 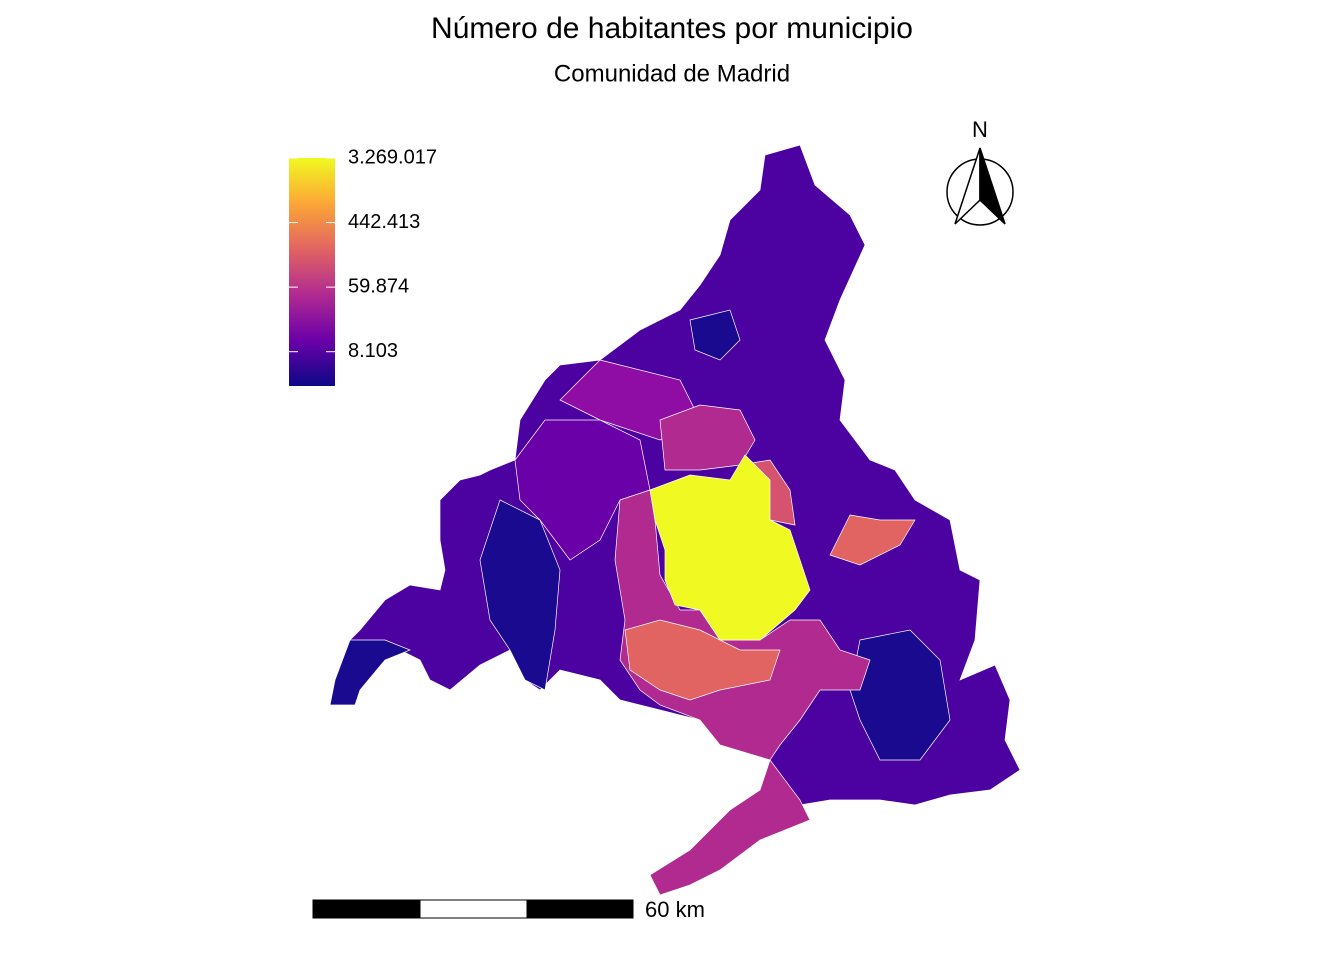 What do you see at coordinates (672, 73) in the screenshot?
I see `subtitle: Comunidad de Madrid` at bounding box center [672, 73].